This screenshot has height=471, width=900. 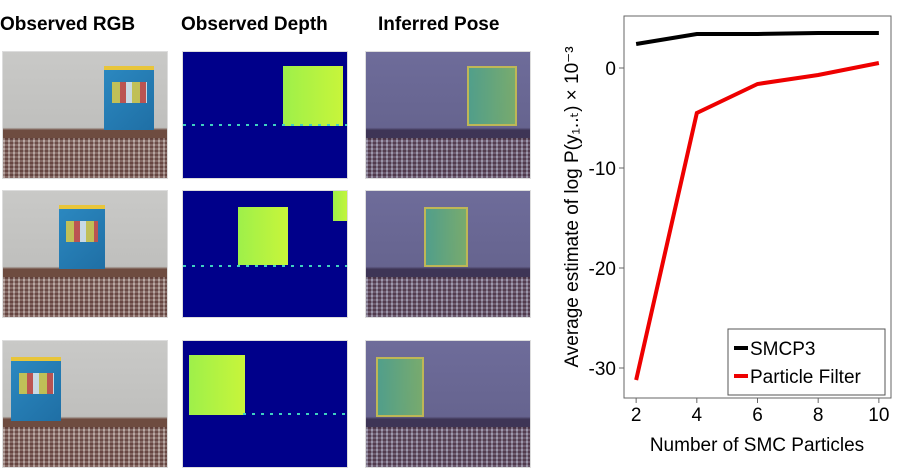 I want to click on y-tick-label: -10, so click(x=602, y=169).